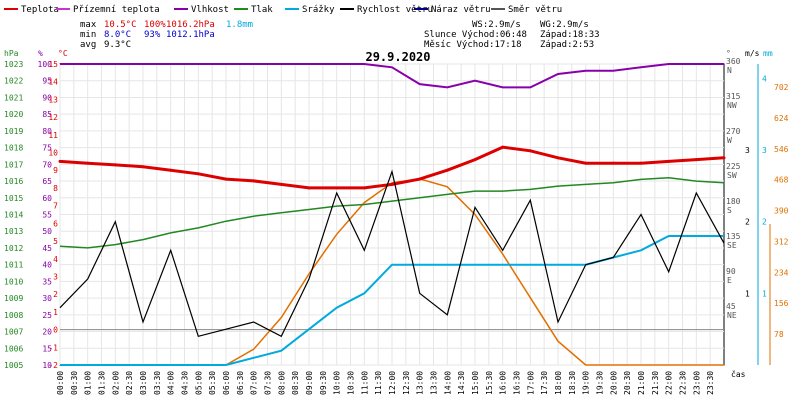 This screenshot has height=400, width=800. Describe the element at coordinates (535, 10) in the screenshot. I see `legend-label-7: Směr větru` at that location.